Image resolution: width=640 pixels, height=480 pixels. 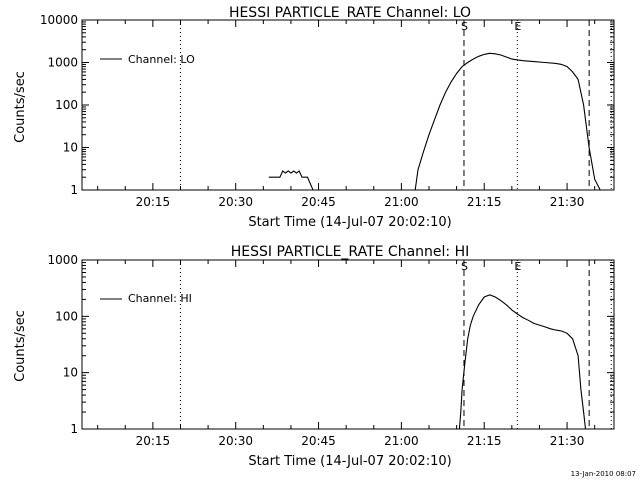 I want to click on chart-title: HESSI PARTICLE_RATE Channel: HI, so click(x=350, y=252).